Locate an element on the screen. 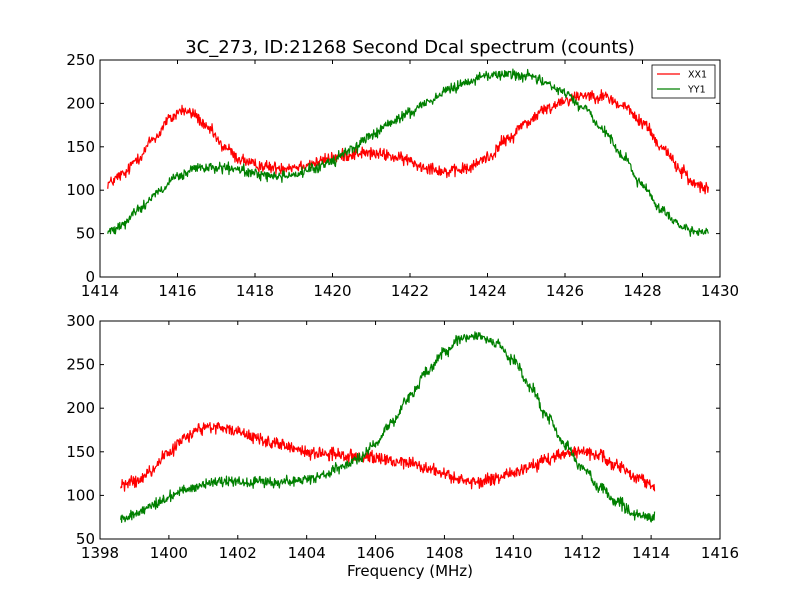 This screenshot has height=600, width=800. x-tick-label: 1428 is located at coordinates (642, 291).